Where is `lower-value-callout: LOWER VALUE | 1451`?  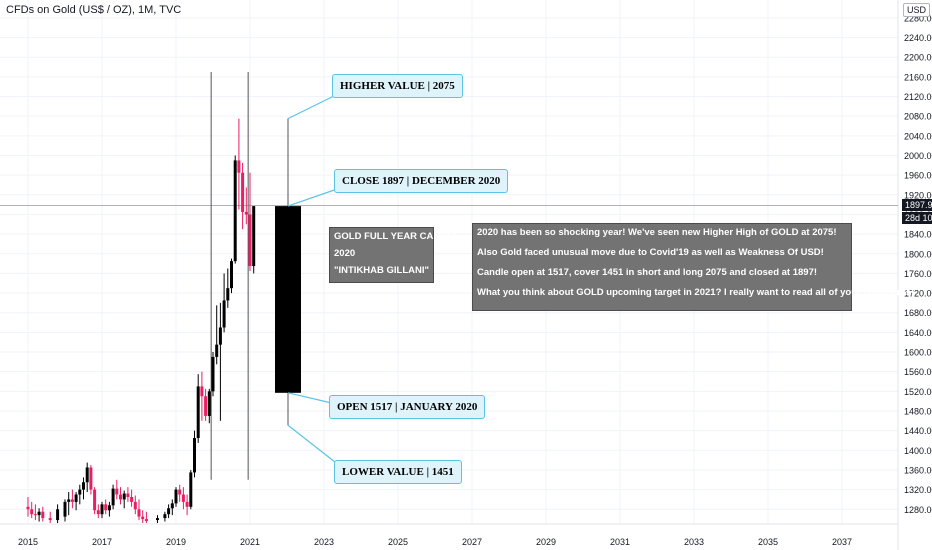
lower-value-callout: LOWER VALUE | 1451 is located at coordinates (398, 472).